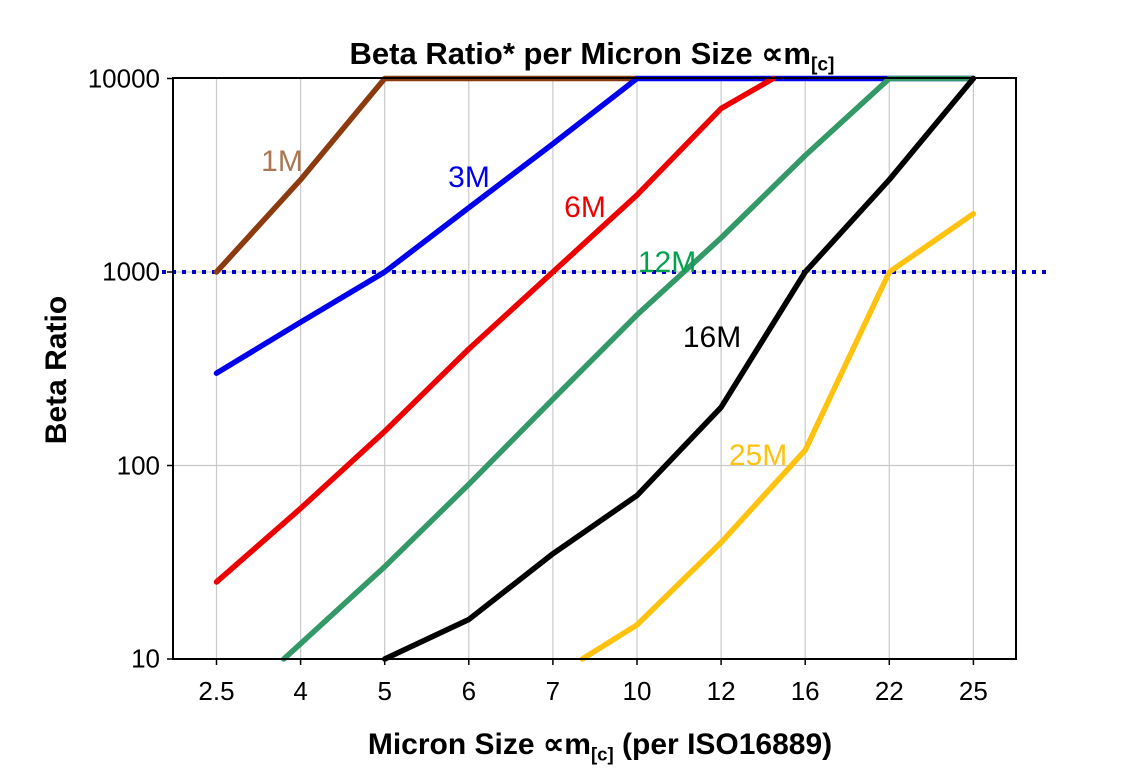  I want to click on series-label-25M: 25M, so click(758, 455).